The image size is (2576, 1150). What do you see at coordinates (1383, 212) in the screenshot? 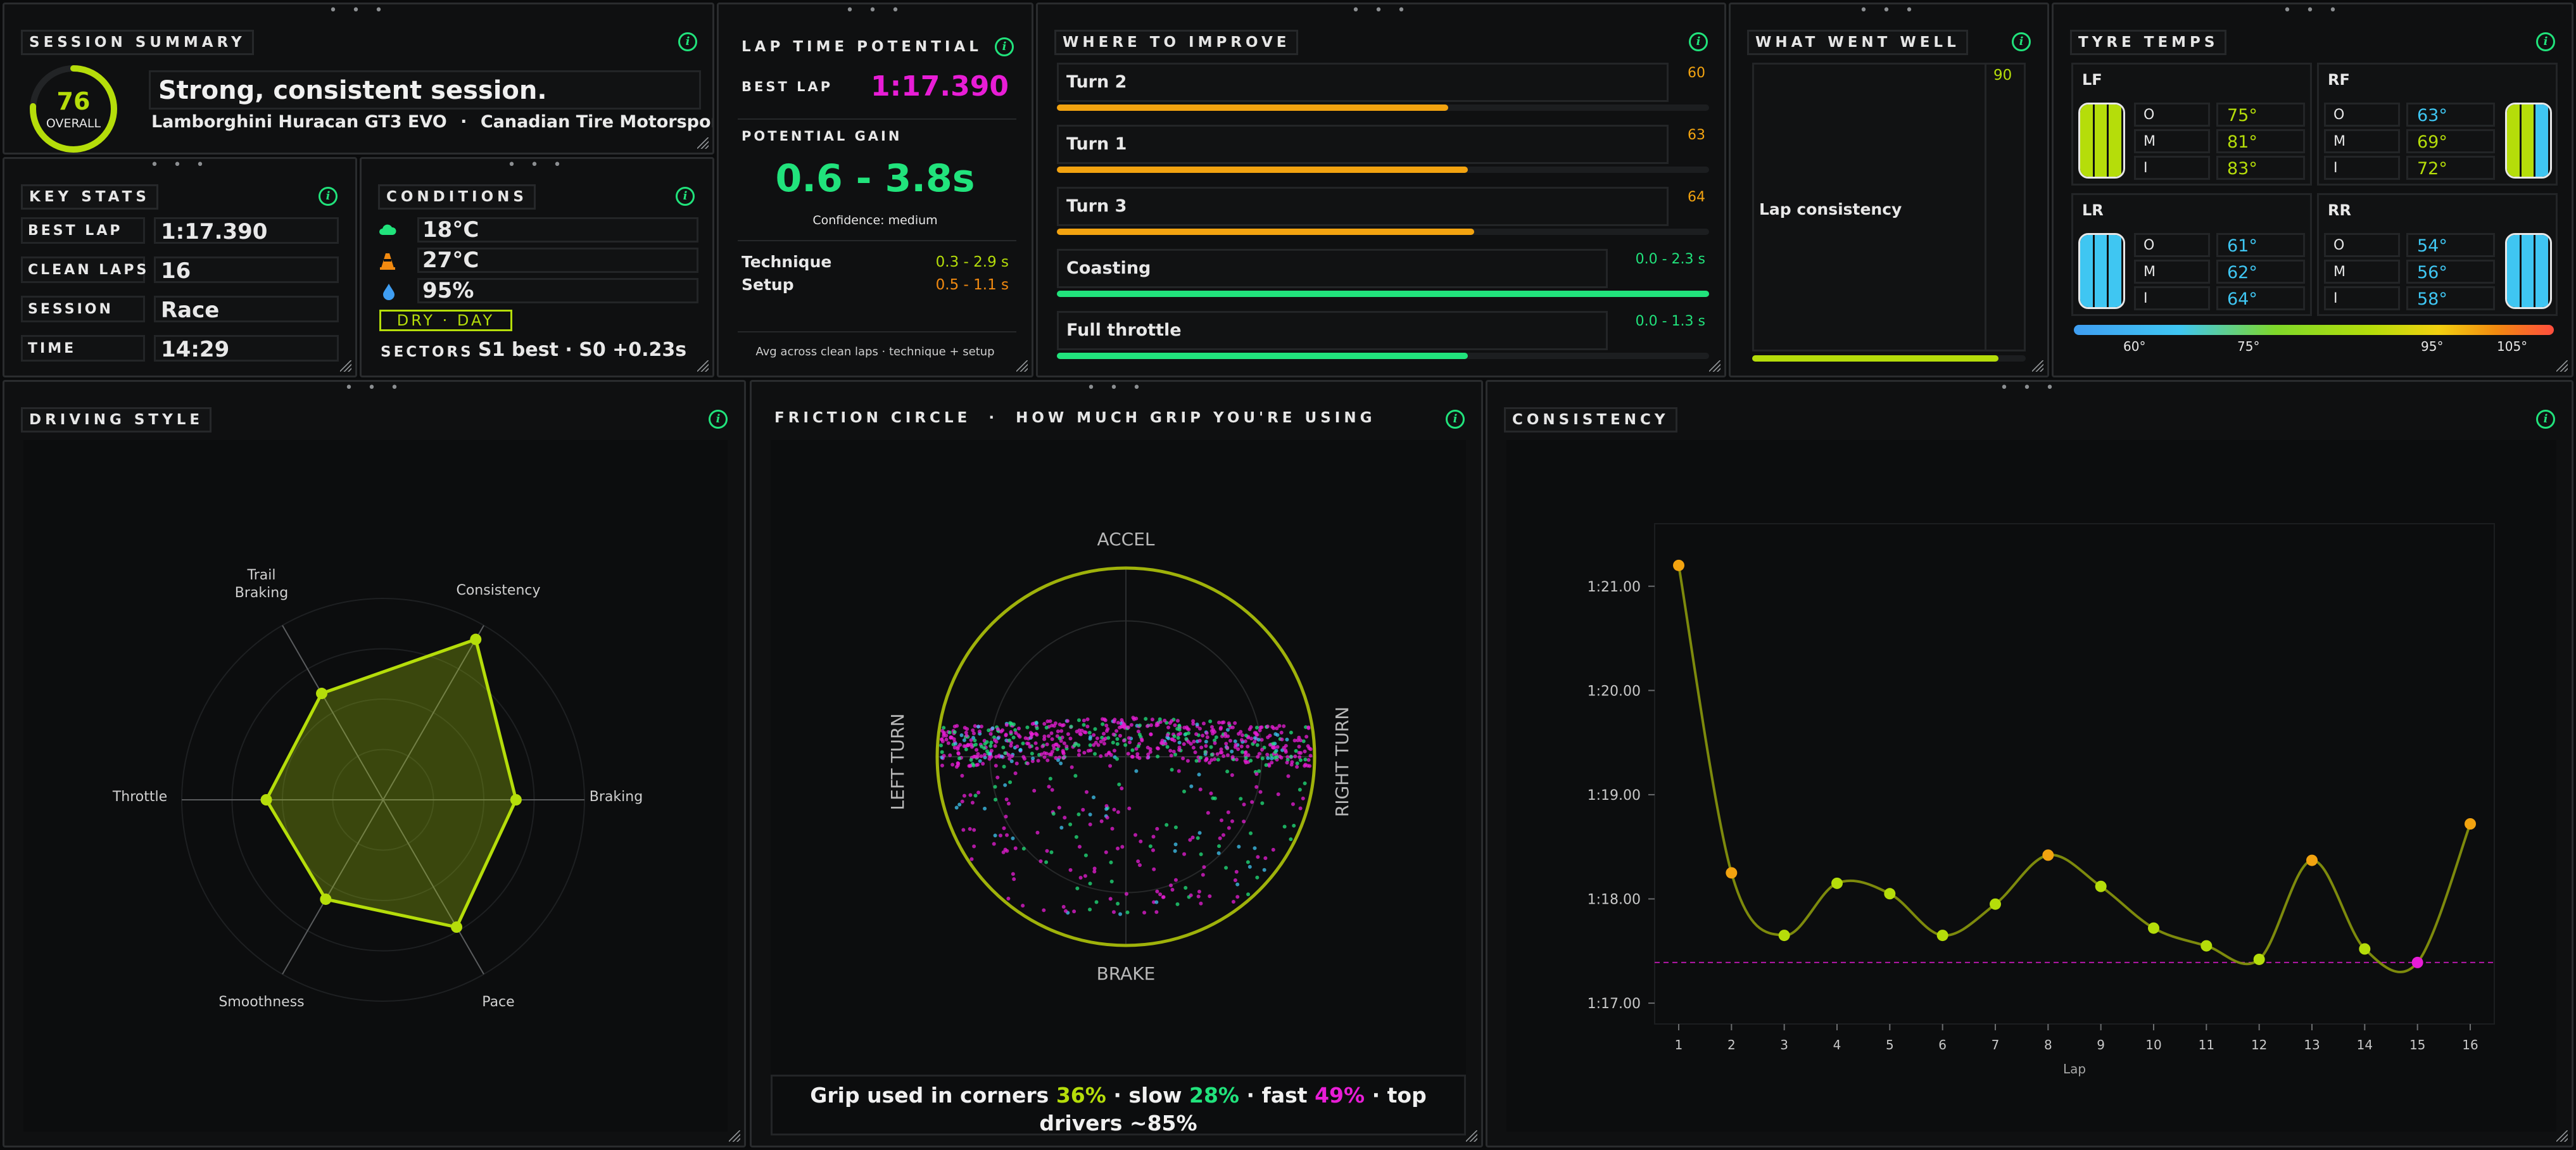
I see `improve-item: Turn 3 64` at bounding box center [1383, 212].